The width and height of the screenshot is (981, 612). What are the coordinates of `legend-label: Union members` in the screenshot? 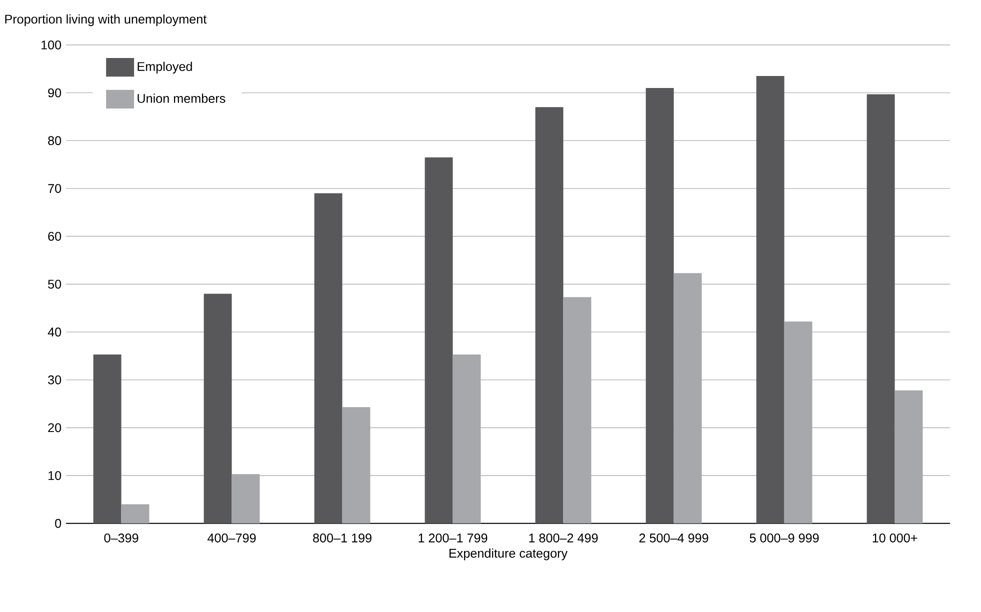 It's located at (182, 98).